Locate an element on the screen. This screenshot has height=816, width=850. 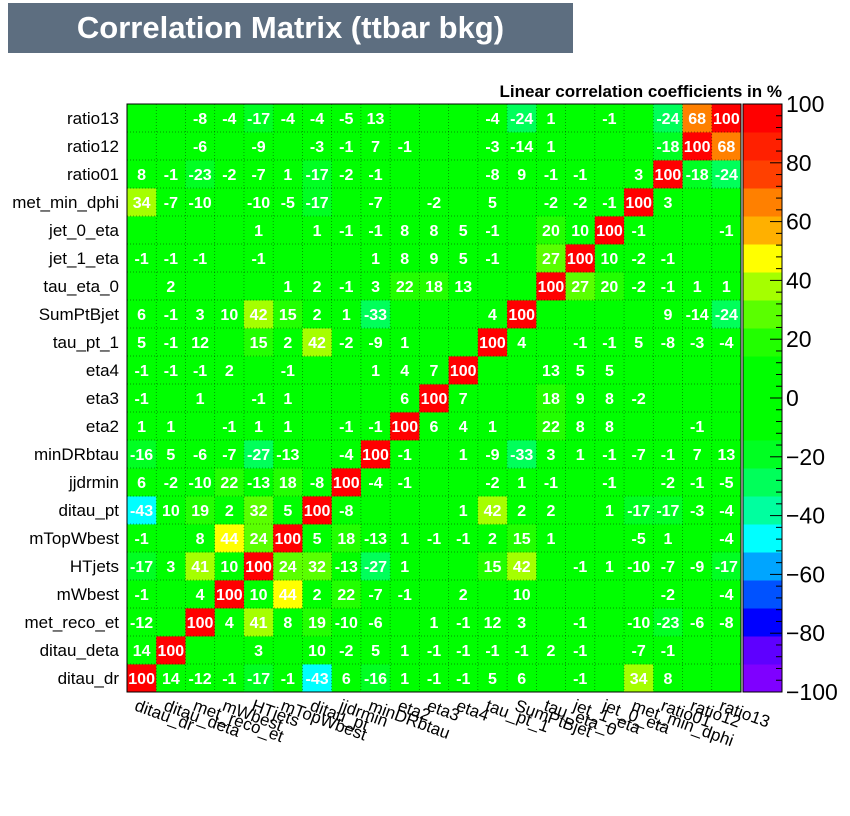
heatmap-cell-SumPtBjet-mTopWbest is located at coordinates (288, 314).